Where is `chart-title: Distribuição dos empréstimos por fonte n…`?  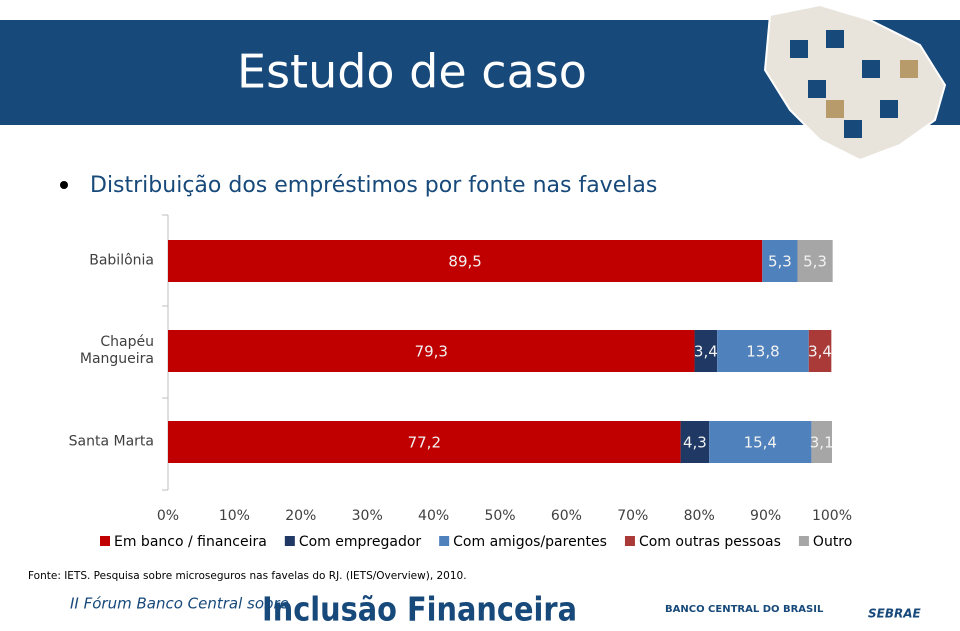 chart-title: Distribuição dos empréstimos por fonte n… is located at coordinates (373, 185).